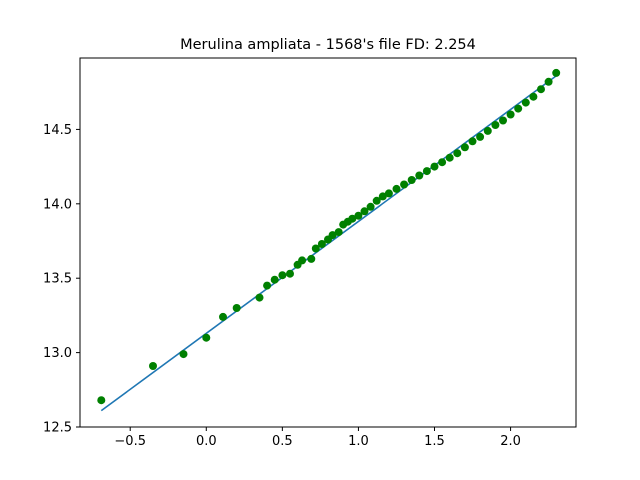 The image size is (640, 480). I want to click on x-tick-label: 1.5, so click(434, 441).